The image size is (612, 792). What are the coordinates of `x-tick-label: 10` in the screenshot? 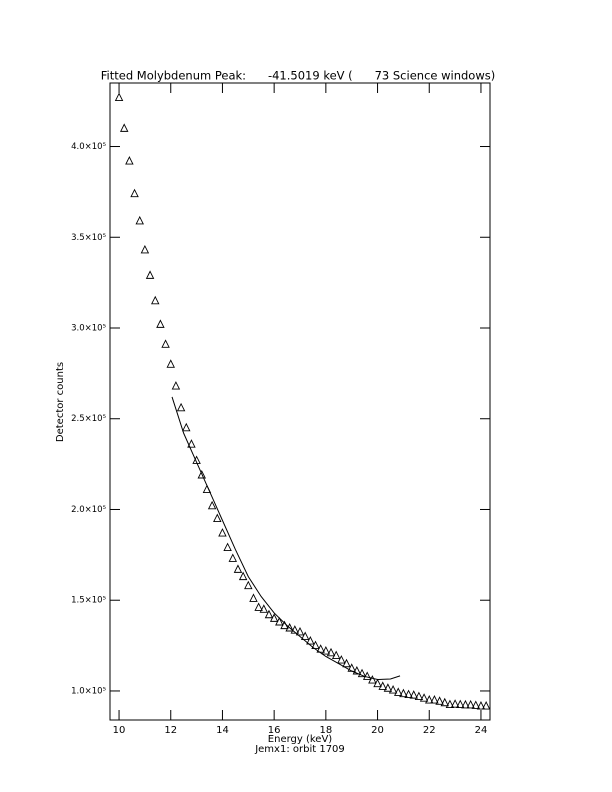 It's located at (119, 730).